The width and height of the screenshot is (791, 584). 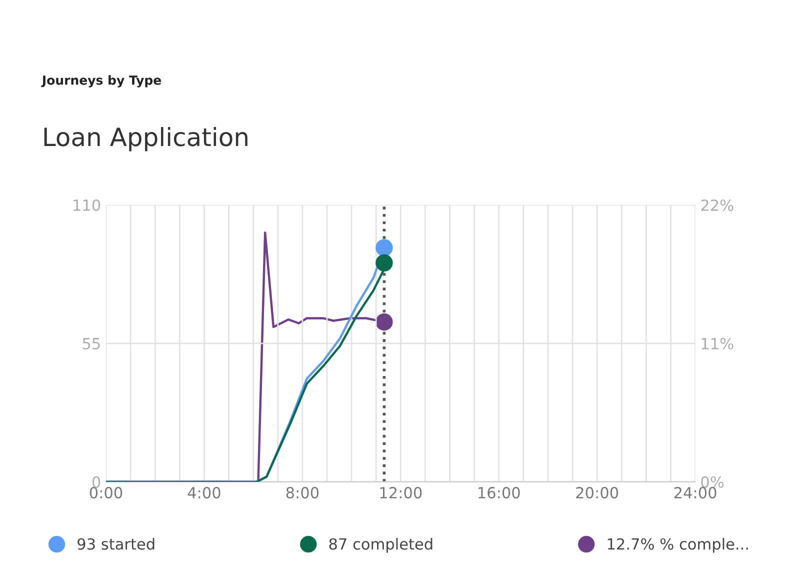 I want to click on x-tick-label: 8:00, so click(x=302, y=492).